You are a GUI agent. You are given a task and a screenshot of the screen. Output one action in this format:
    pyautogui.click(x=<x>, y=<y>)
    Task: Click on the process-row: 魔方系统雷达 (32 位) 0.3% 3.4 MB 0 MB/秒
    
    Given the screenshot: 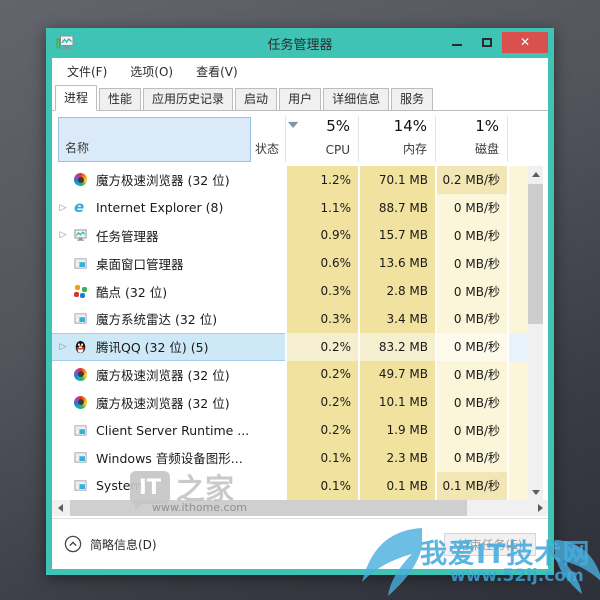 What is the action you would take?
    pyautogui.click(x=290, y=318)
    